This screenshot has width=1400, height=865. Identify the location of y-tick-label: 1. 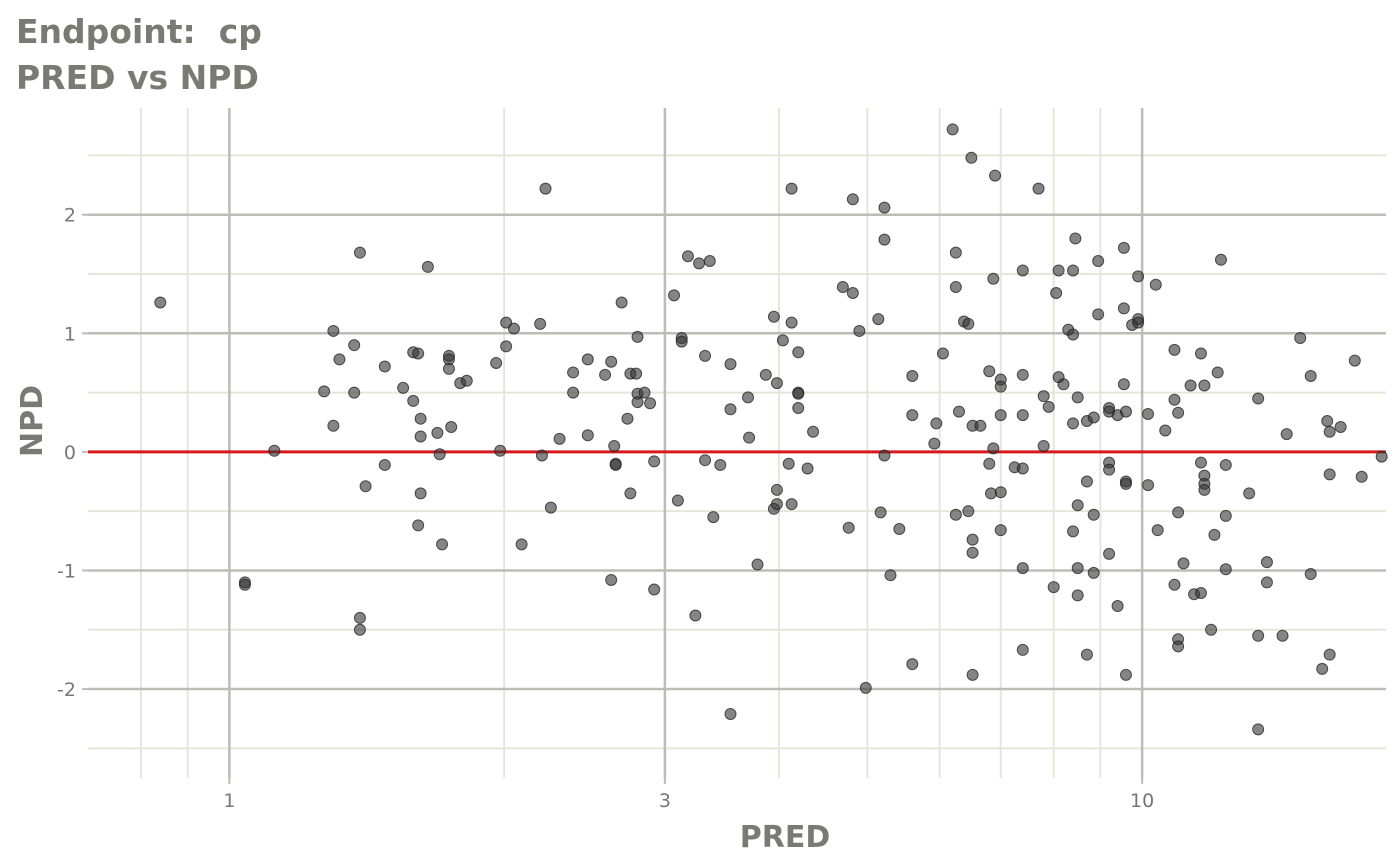
(70, 334).